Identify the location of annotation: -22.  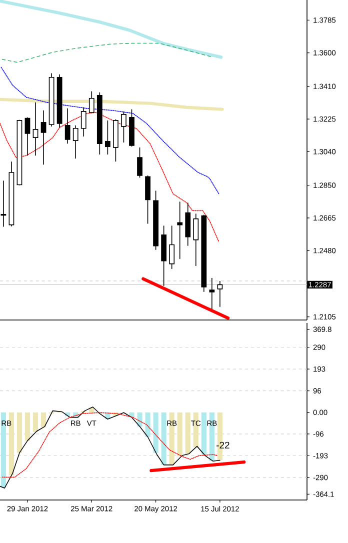
(223, 445).